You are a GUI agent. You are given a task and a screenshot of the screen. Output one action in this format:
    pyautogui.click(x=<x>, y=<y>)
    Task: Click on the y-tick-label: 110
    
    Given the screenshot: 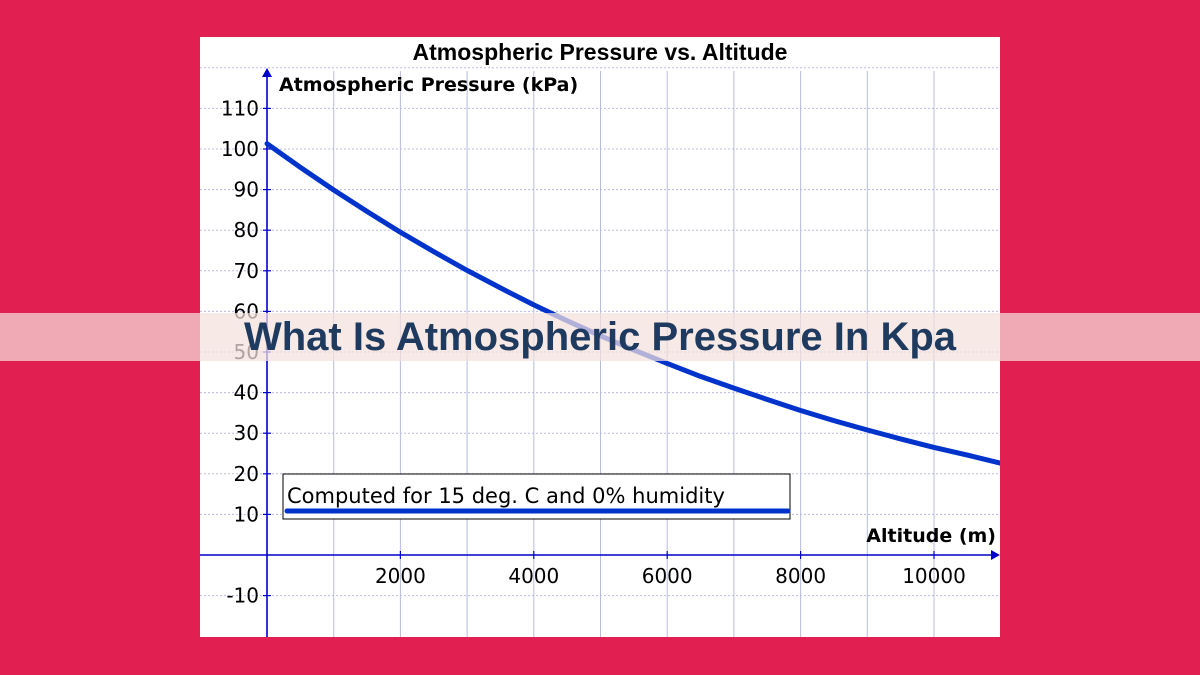 What is the action you would take?
    pyautogui.click(x=240, y=108)
    